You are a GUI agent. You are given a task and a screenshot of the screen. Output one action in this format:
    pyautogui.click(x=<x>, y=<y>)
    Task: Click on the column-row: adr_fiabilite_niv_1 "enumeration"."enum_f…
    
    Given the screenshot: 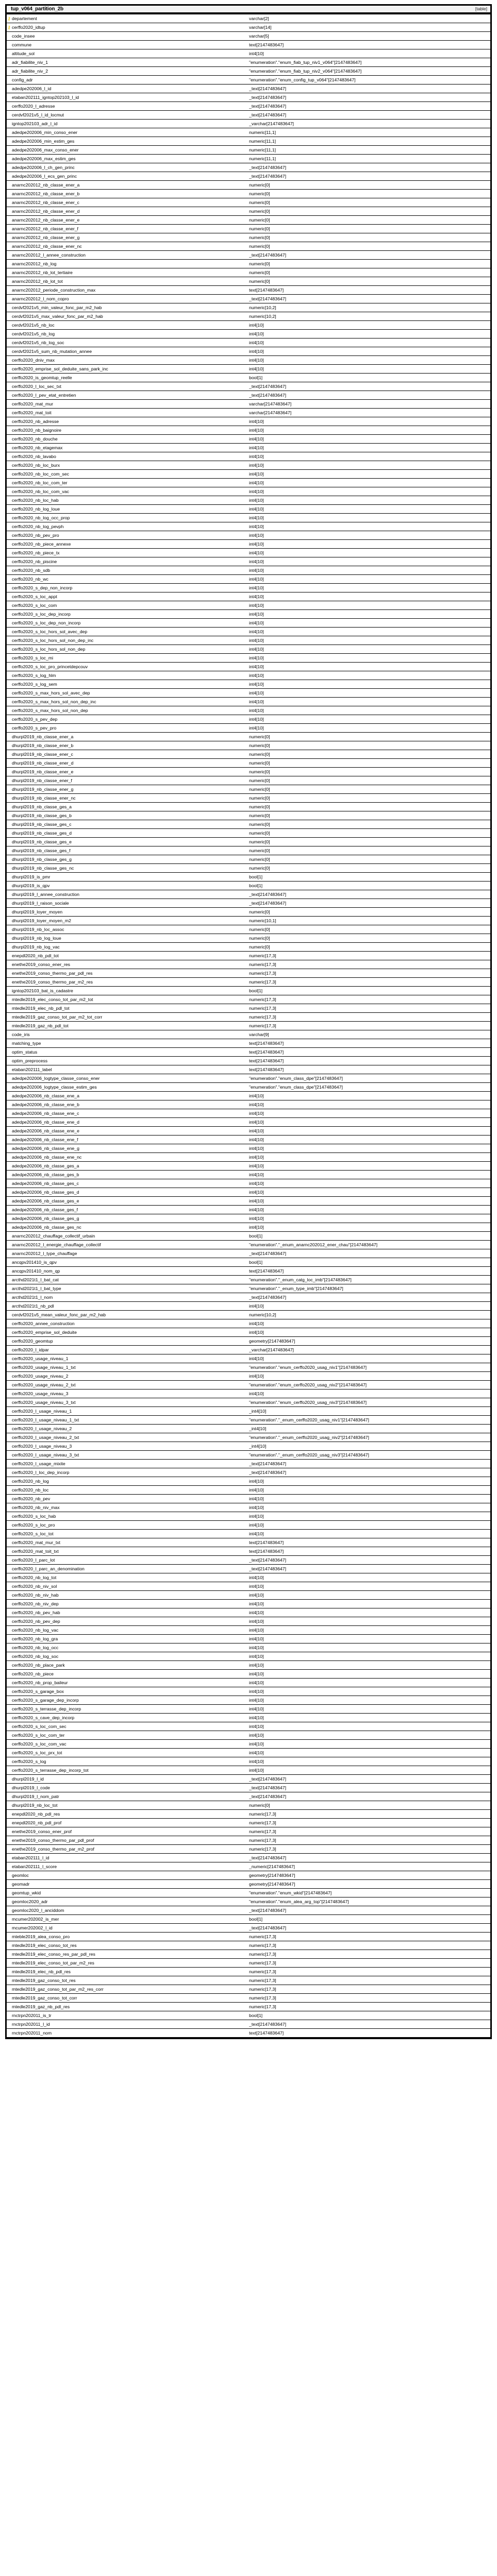 What is the action you would take?
    pyautogui.click(x=248, y=62)
    